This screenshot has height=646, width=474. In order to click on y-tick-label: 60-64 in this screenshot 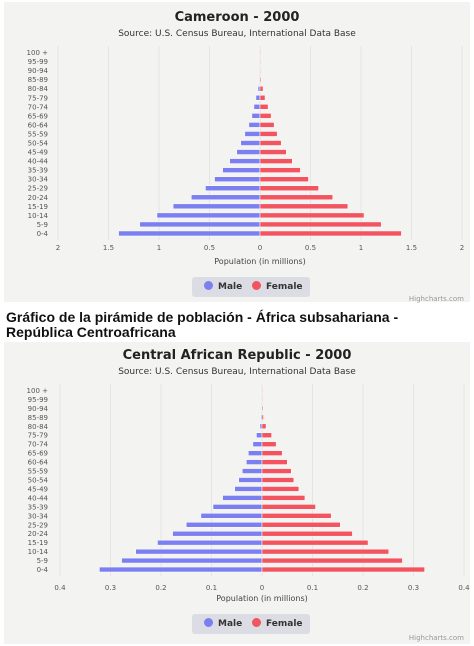, I will do `click(38, 463)`.